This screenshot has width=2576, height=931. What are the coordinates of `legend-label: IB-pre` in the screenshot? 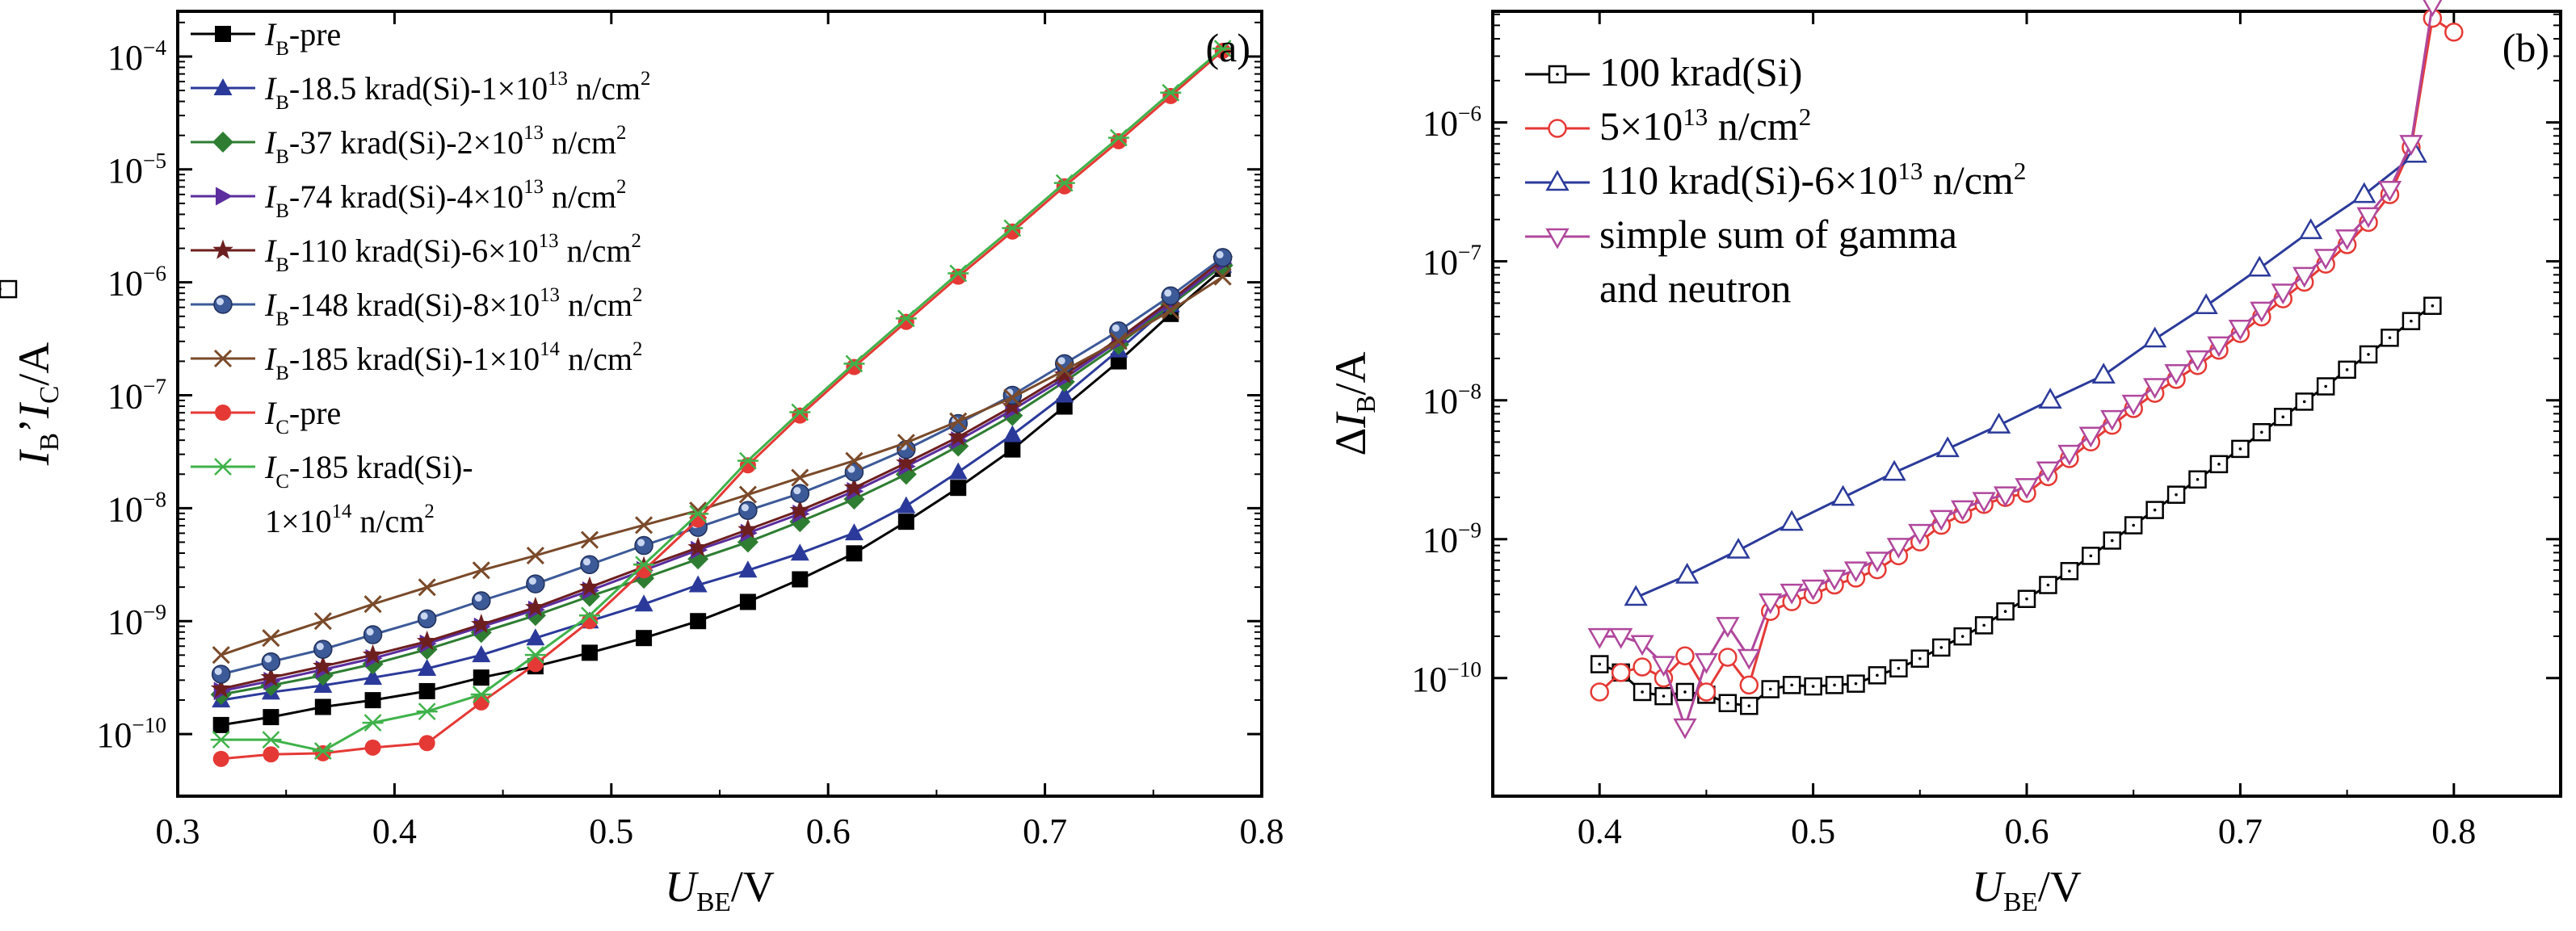 It's located at (302, 38).